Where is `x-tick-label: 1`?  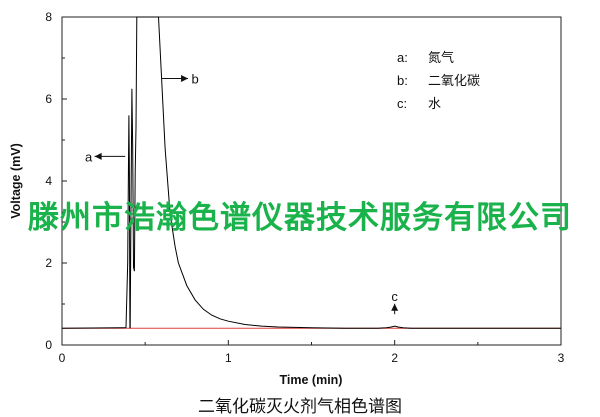
x-tick-label: 1 is located at coordinates (228, 358).